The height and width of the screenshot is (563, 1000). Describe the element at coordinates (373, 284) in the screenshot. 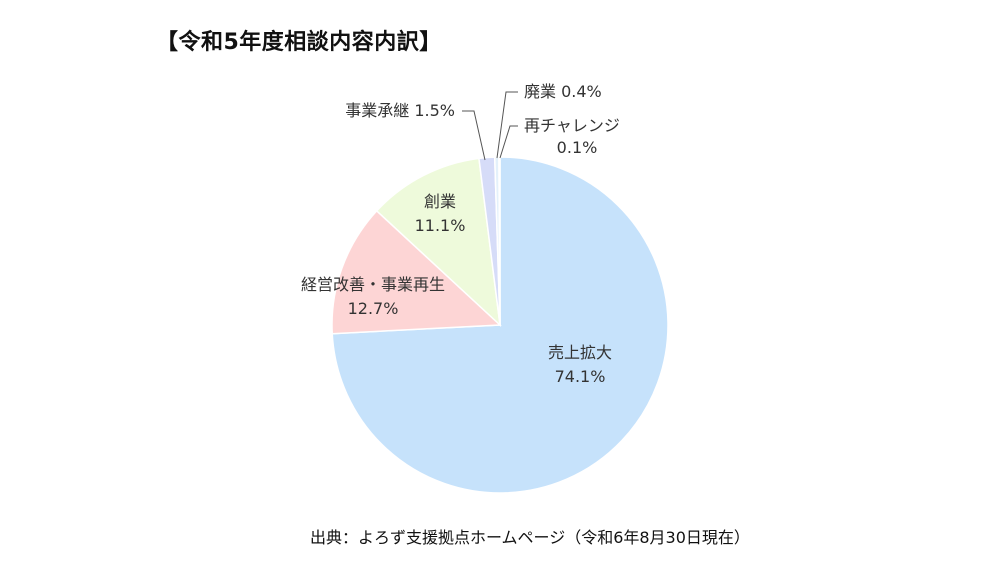

I see `slice-label: 経営改善・事業再生` at that location.